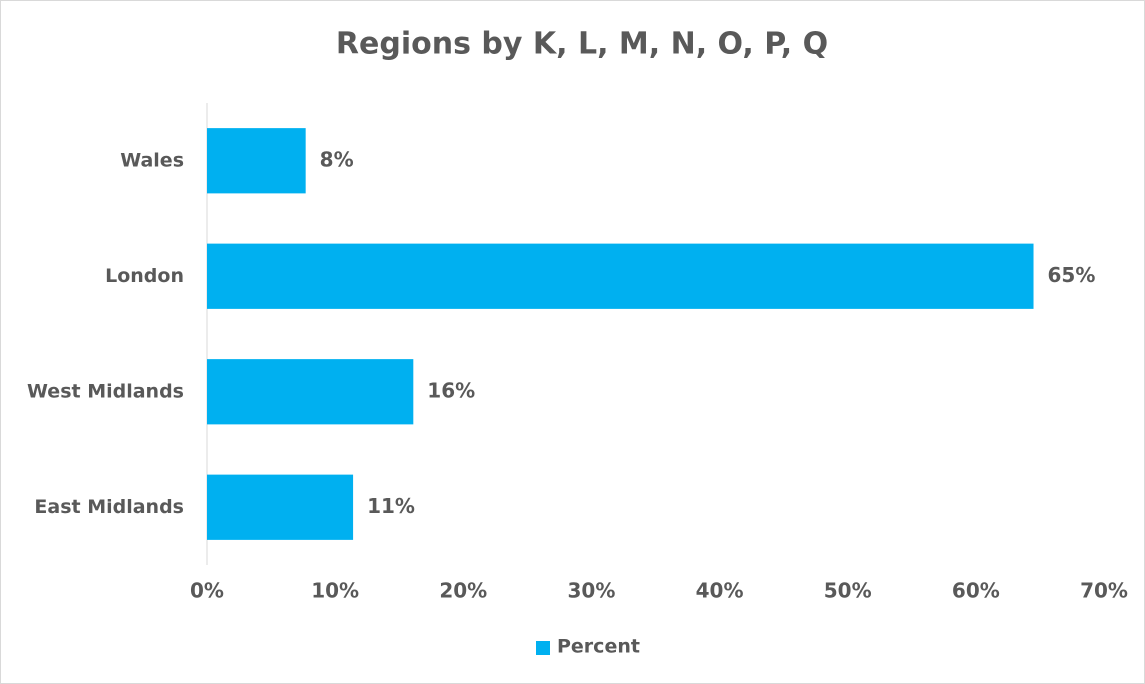 Image resolution: width=1145 pixels, height=684 pixels. Describe the element at coordinates (582, 44) in the screenshot. I see `chart-title: Regions by K, L, M, N, O, P, Q` at that location.